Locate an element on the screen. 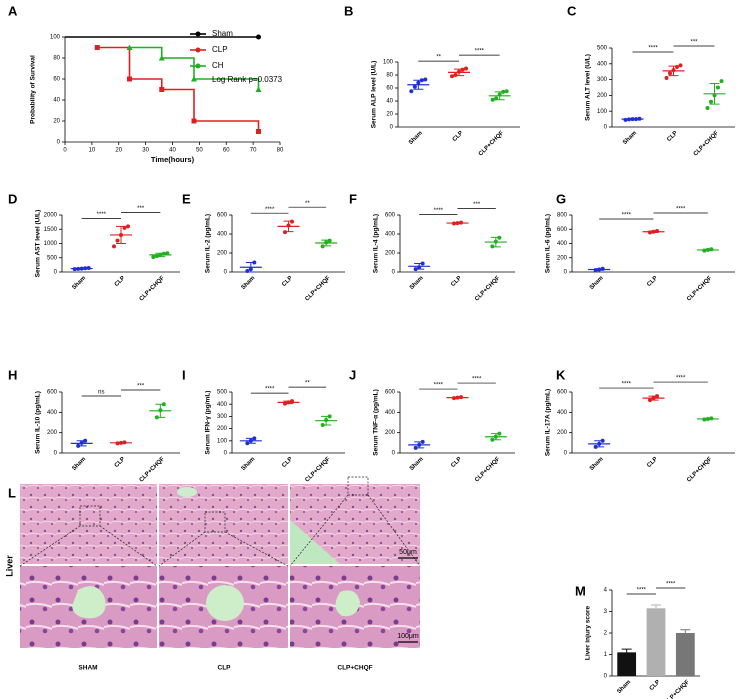 Image resolution: width=753 pixels, height=699 pixels. lumen is located at coordinates (315, 542).